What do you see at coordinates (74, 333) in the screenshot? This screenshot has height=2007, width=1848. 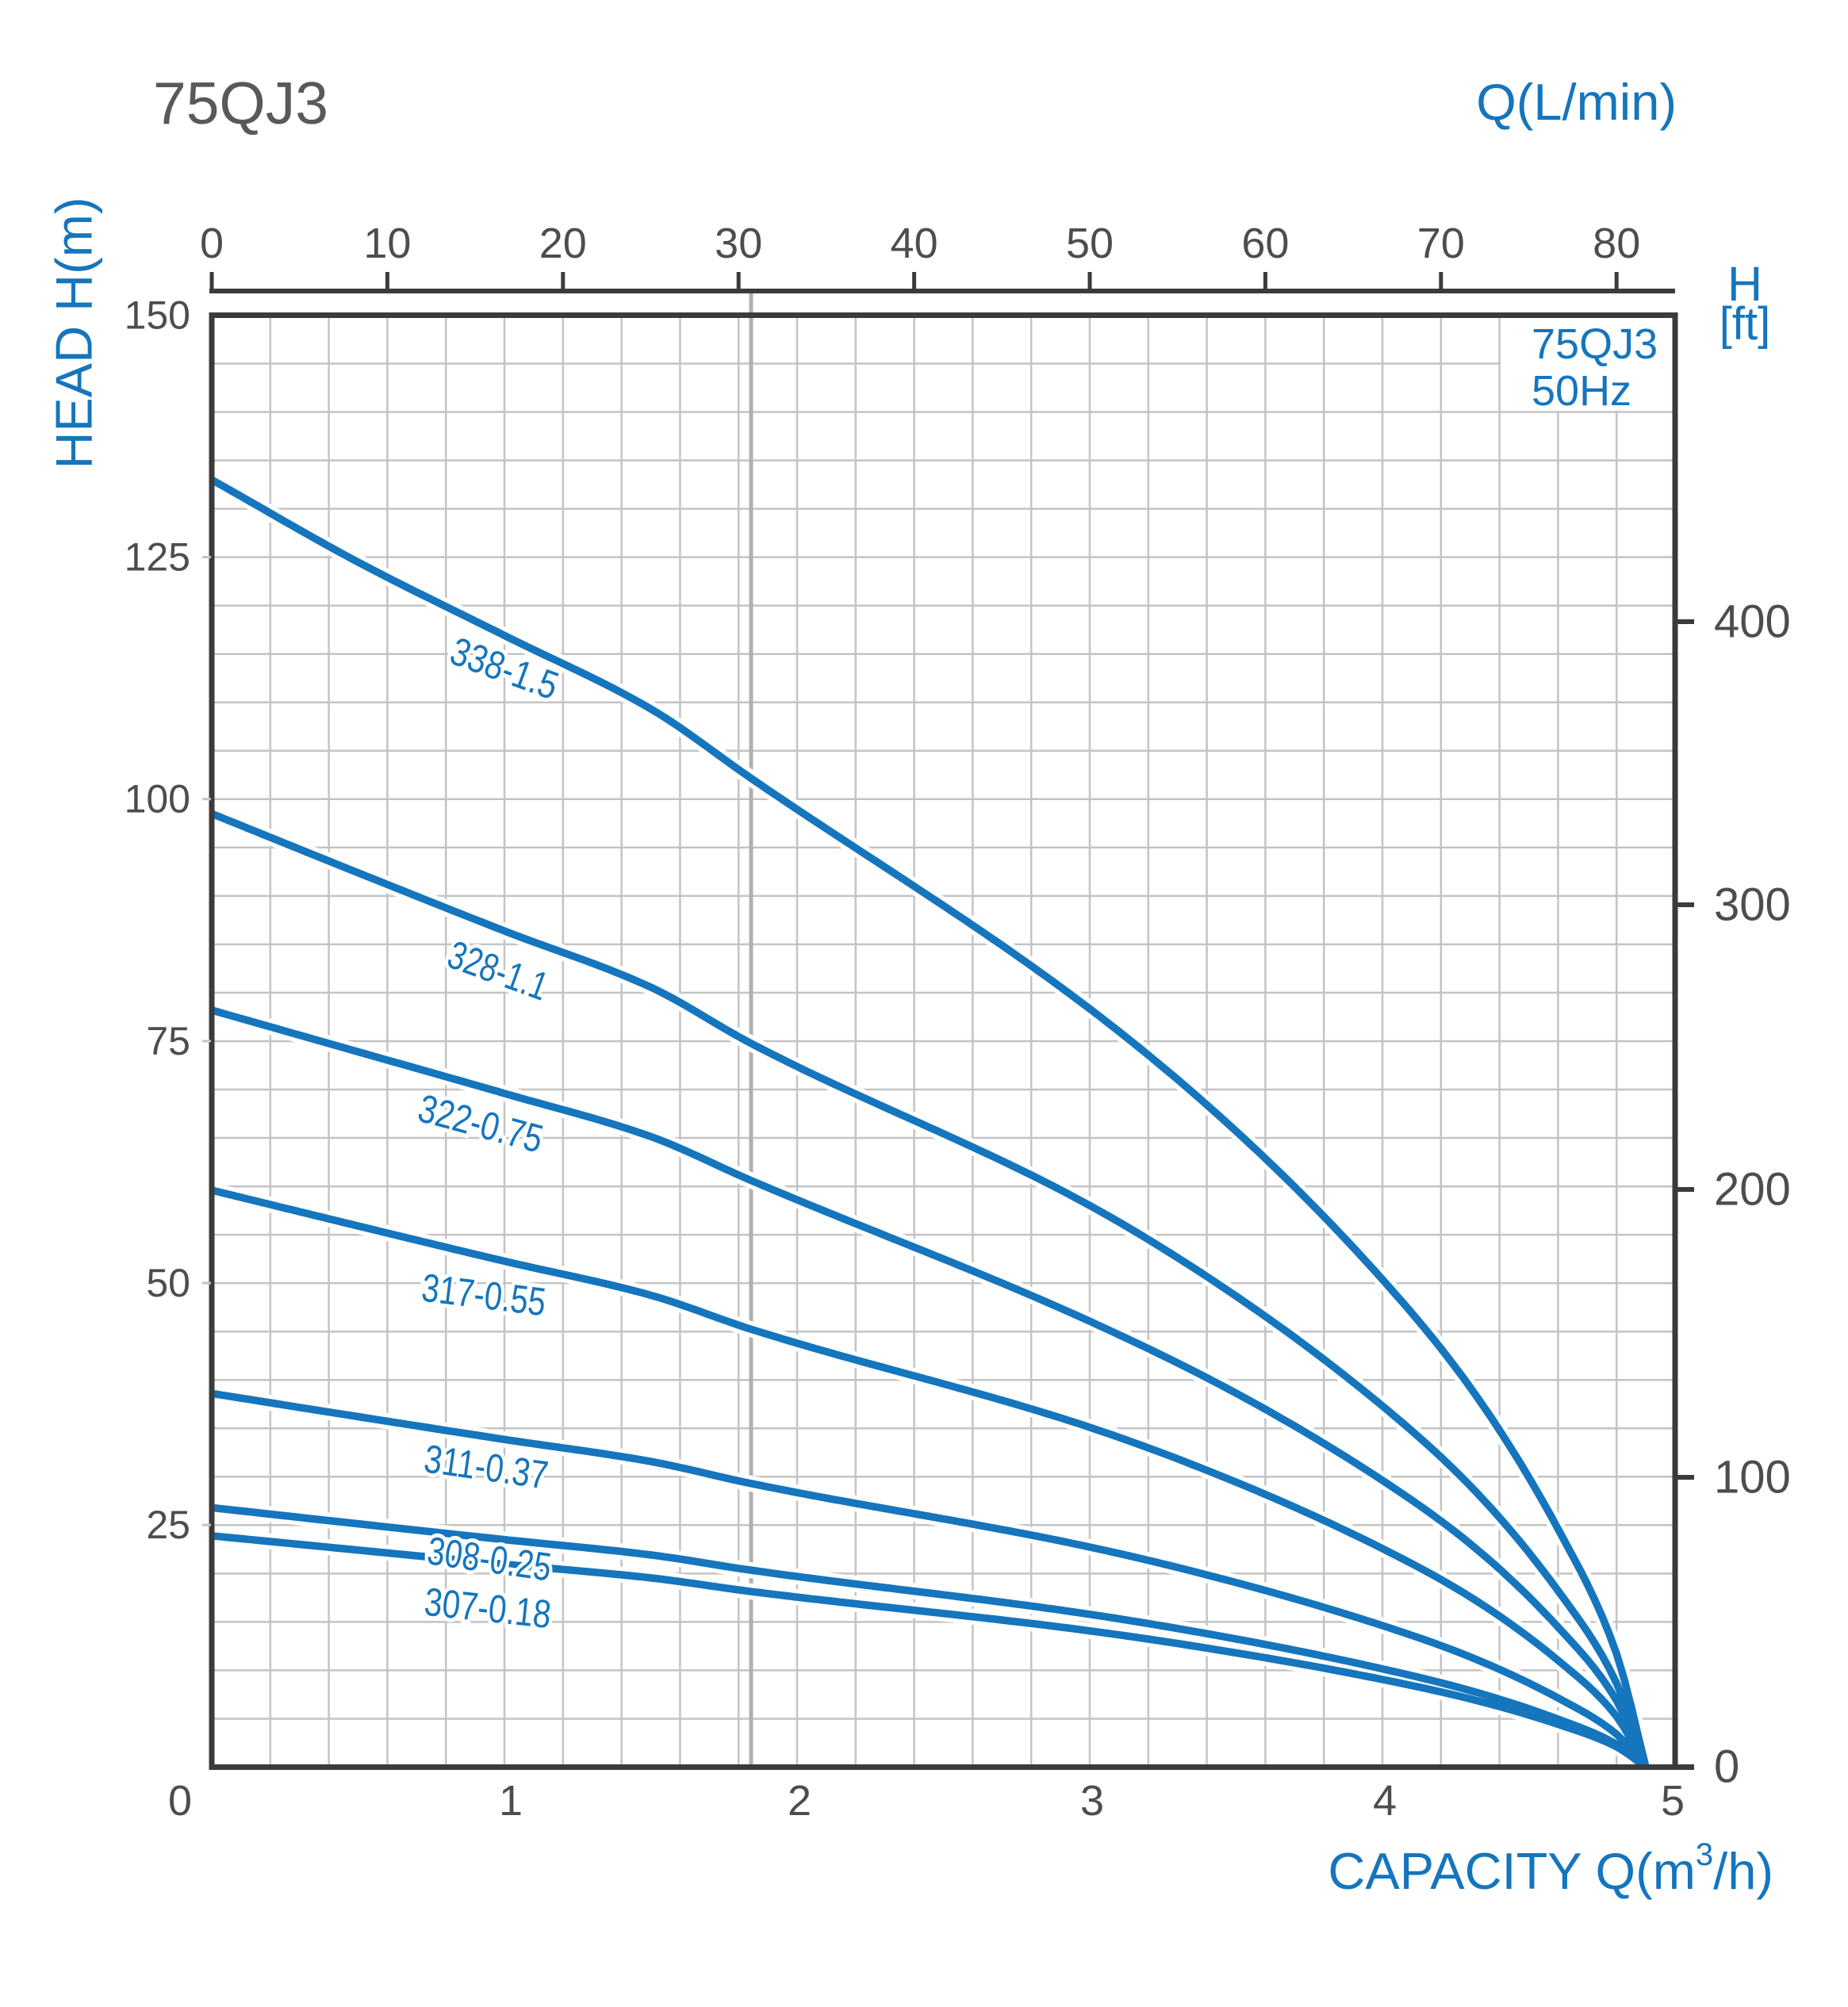 I see `svg-text: HEAD H(m)` at bounding box center [74, 333].